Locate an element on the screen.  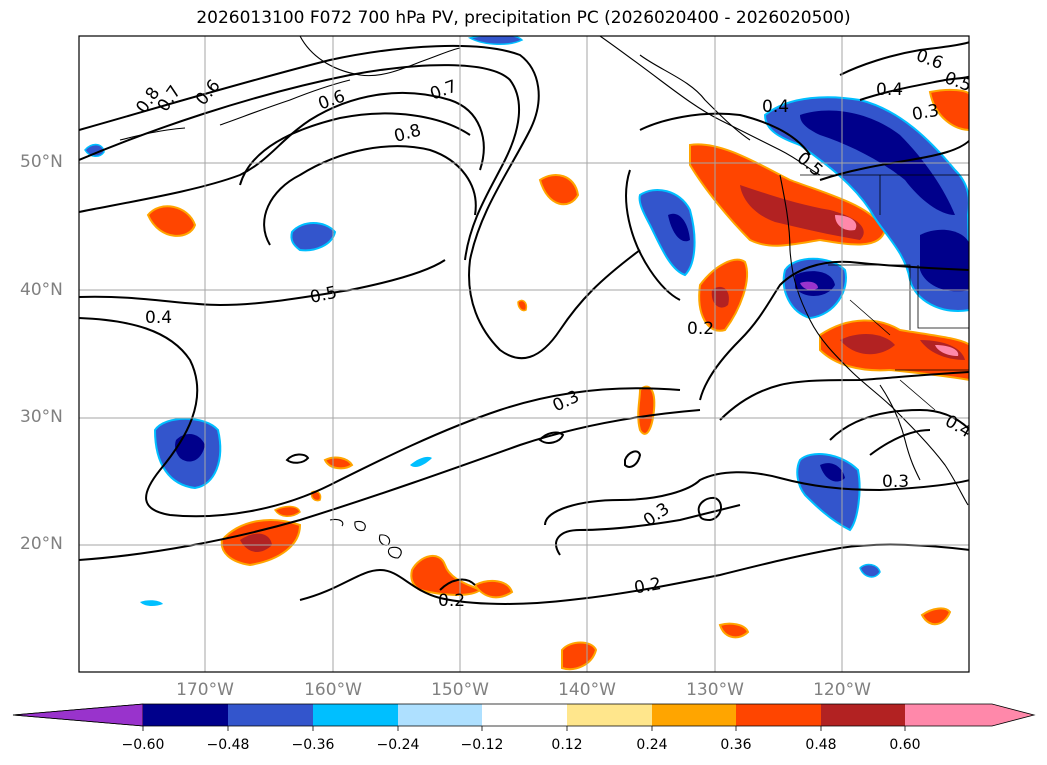
lat-label: 50°N is located at coordinates (41, 162).